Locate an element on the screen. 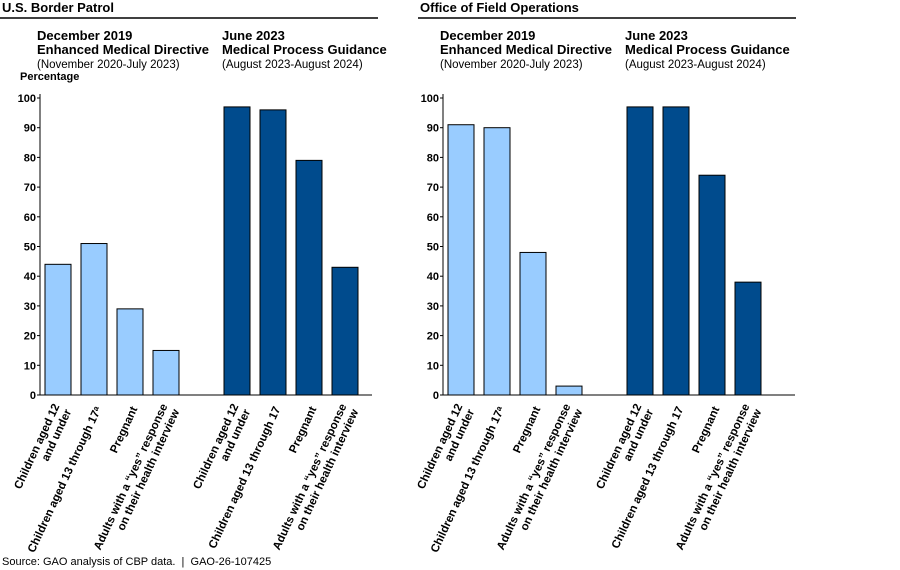  panel-title: U.S. Border Patrol is located at coordinates (58, 7).